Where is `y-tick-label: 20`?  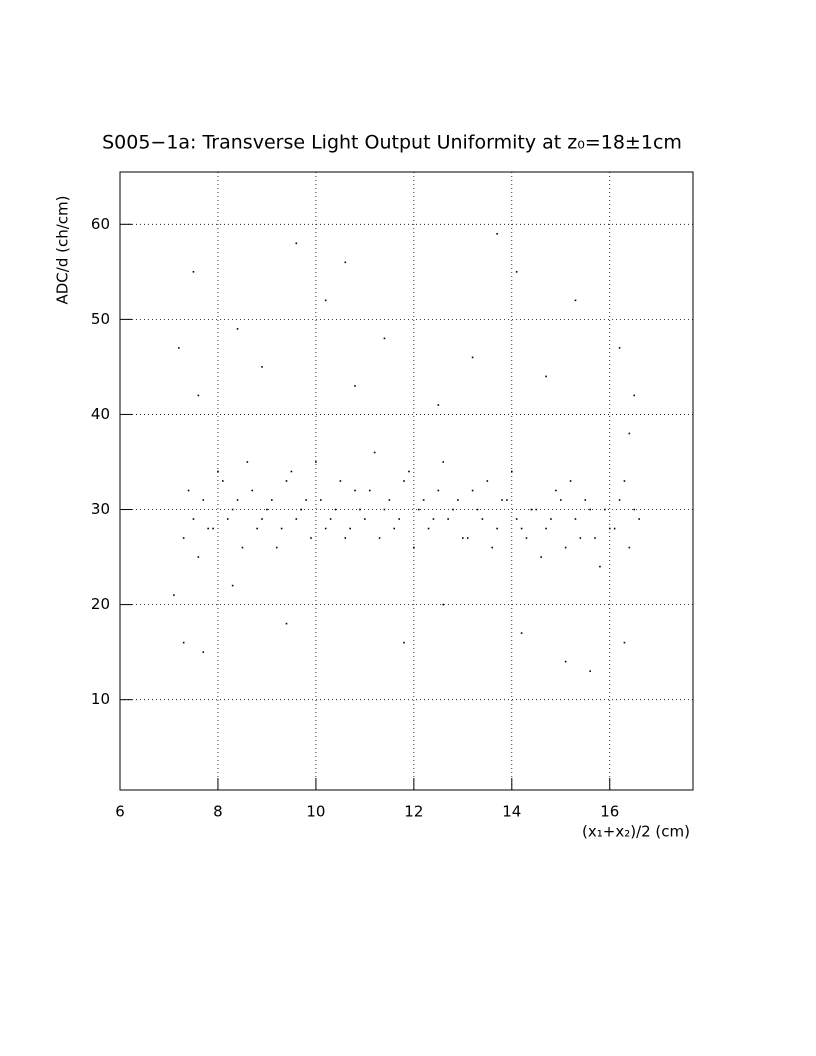 y-tick-label: 20 is located at coordinates (100, 604).